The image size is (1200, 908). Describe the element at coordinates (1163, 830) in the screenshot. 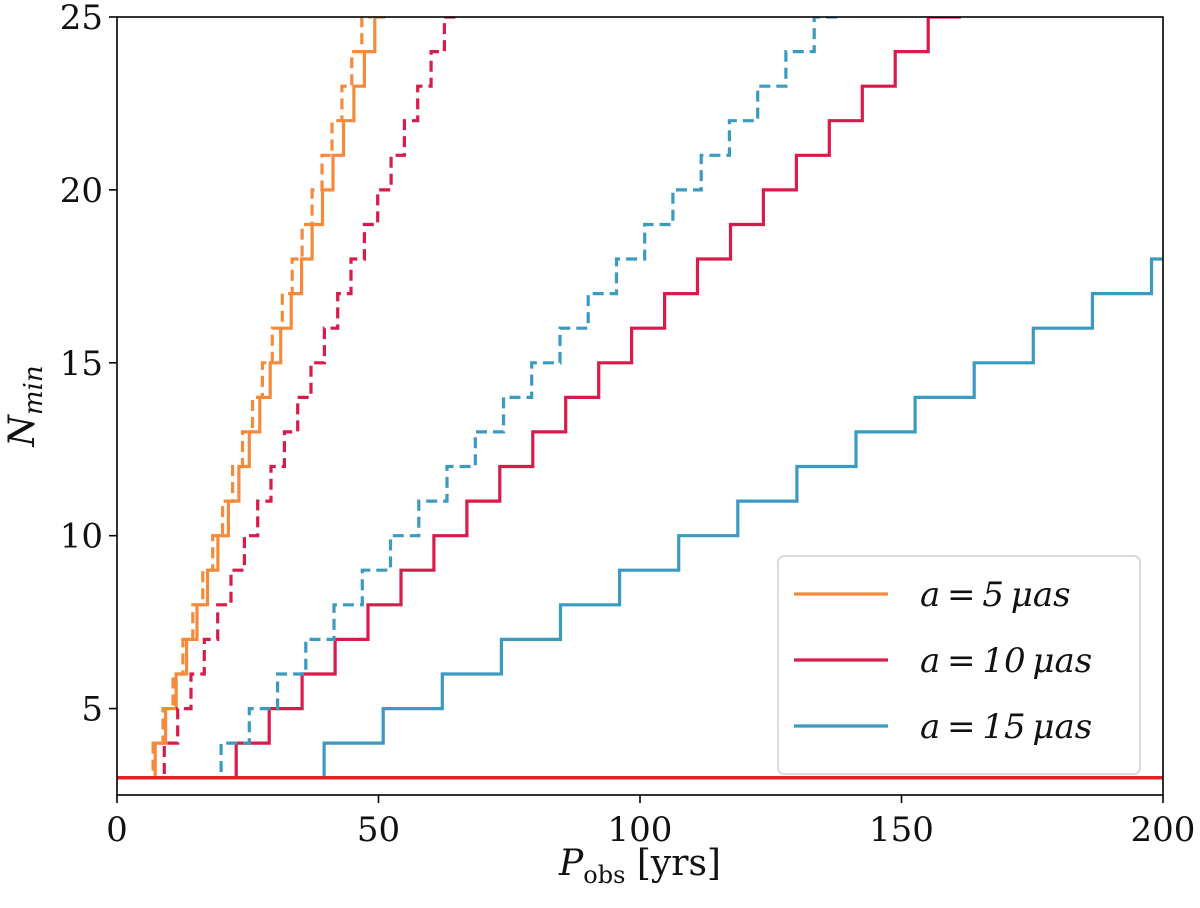

I see `x-tick-label: 200` at that location.